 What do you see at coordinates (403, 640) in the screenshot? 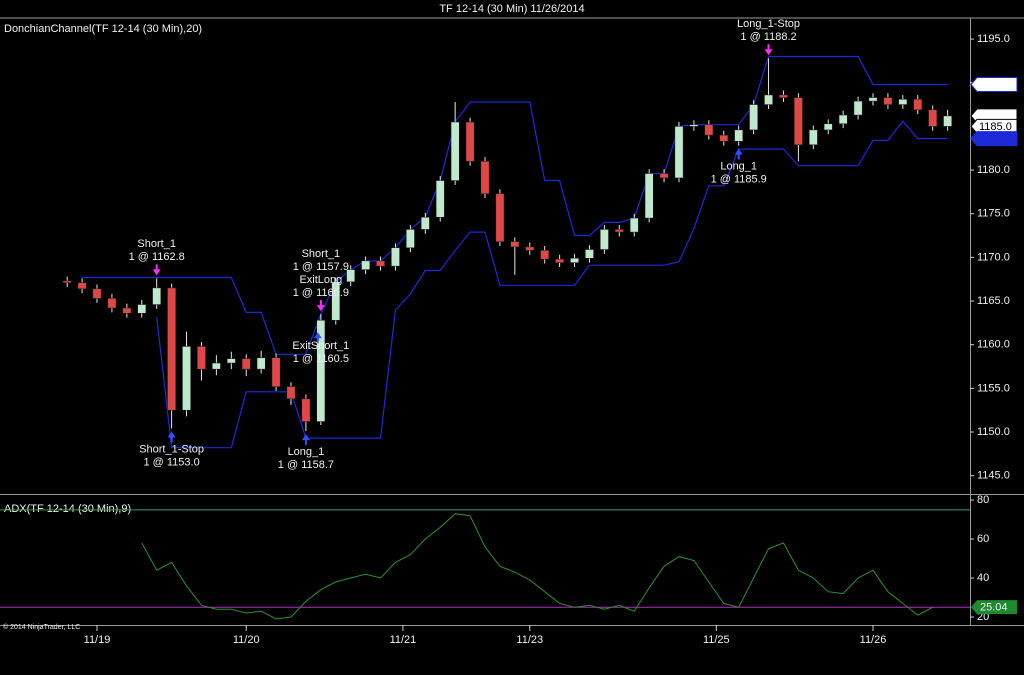
I see `x-tick-label: 11/21` at bounding box center [403, 640].